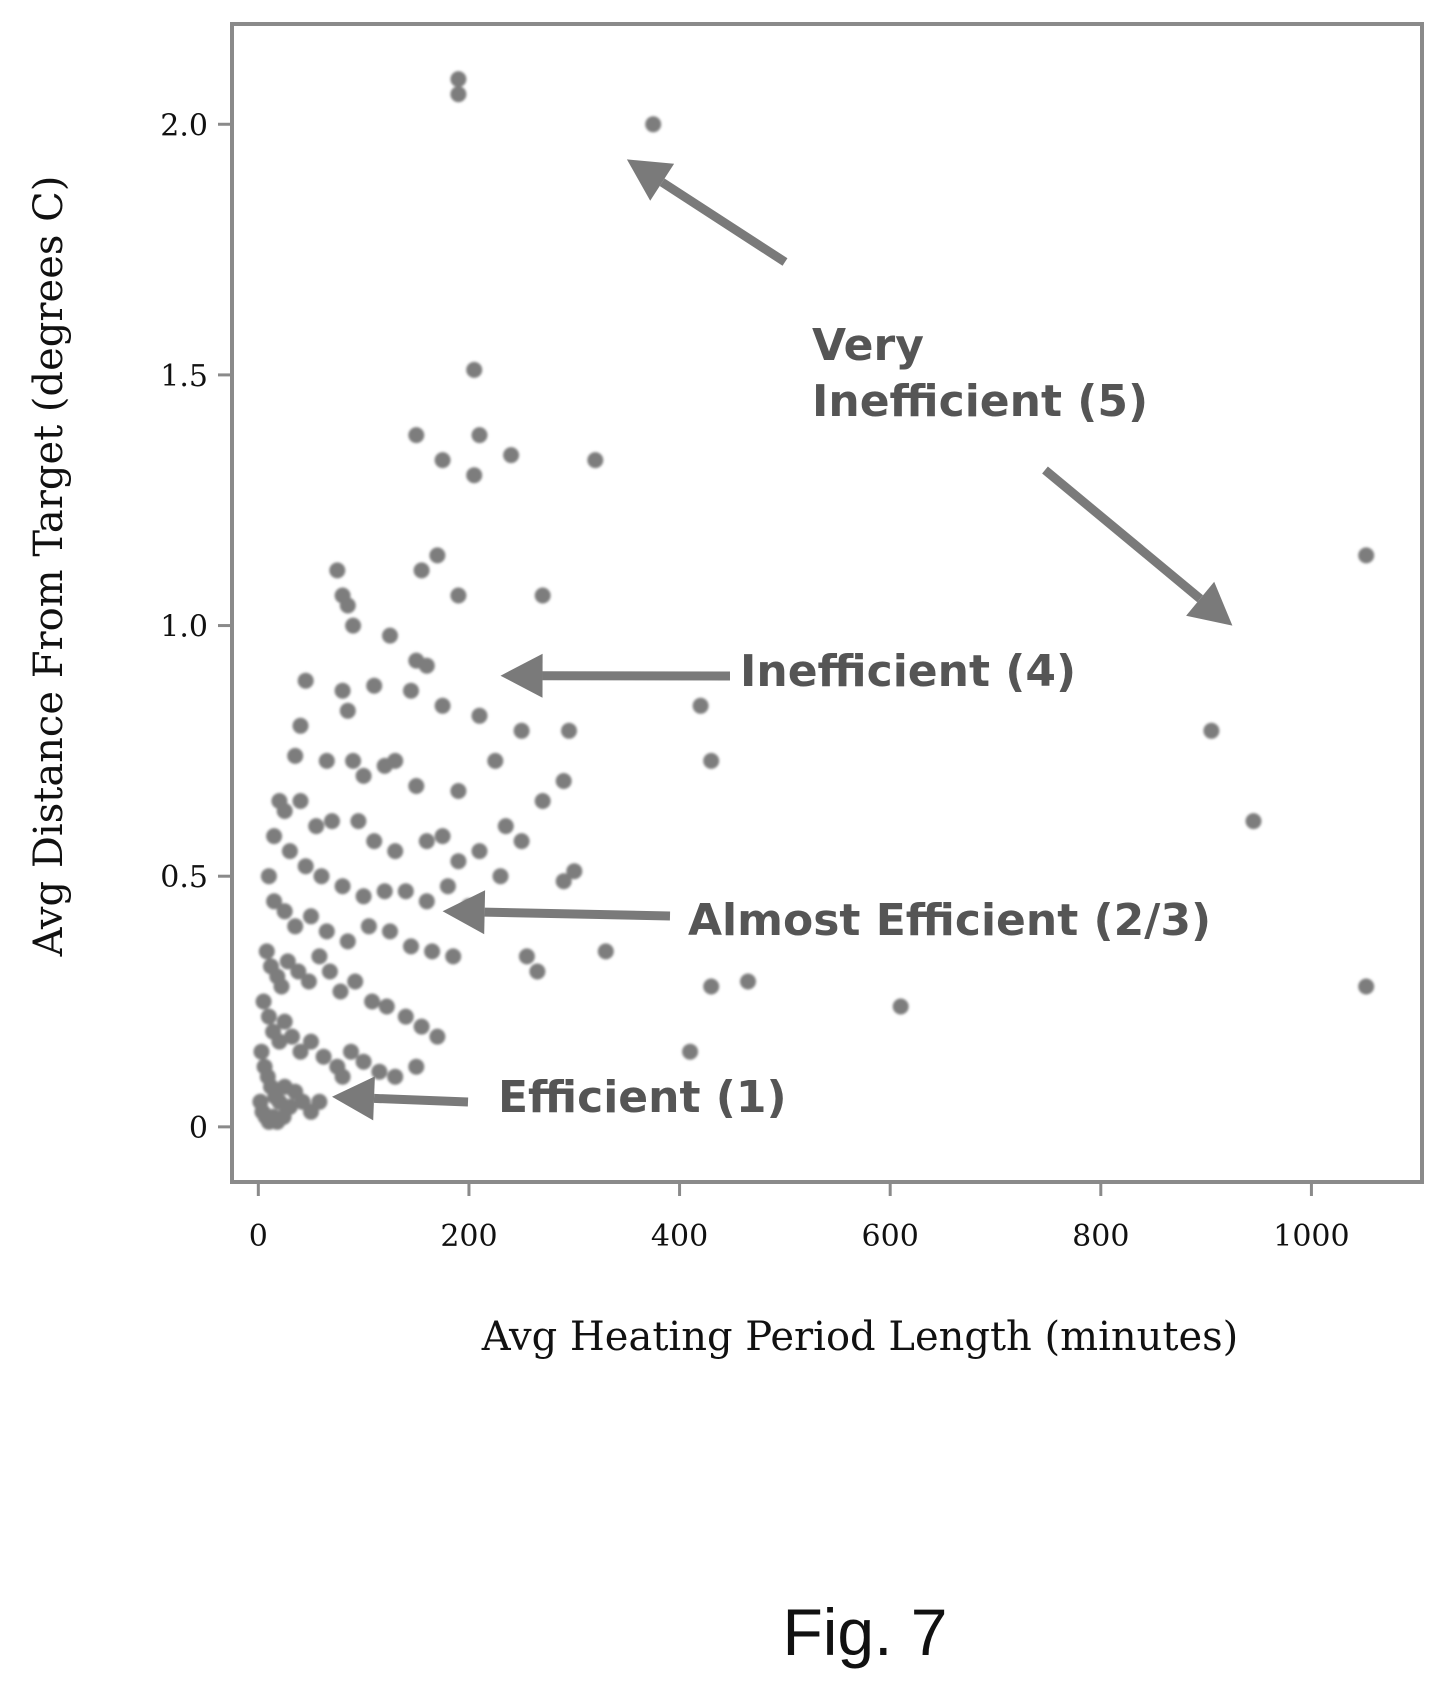 The height and width of the screenshot is (1686, 1439). I want to click on x-tick-label: 600, so click(890, 1236).